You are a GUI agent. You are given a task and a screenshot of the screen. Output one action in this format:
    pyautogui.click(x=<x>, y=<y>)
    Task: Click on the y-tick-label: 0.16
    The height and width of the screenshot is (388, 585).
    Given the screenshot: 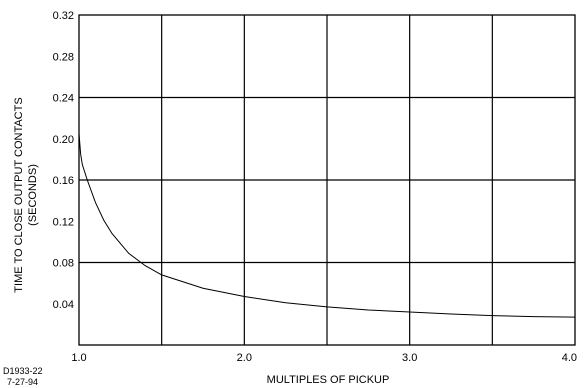 What is the action you would take?
    pyautogui.click(x=63, y=181)
    